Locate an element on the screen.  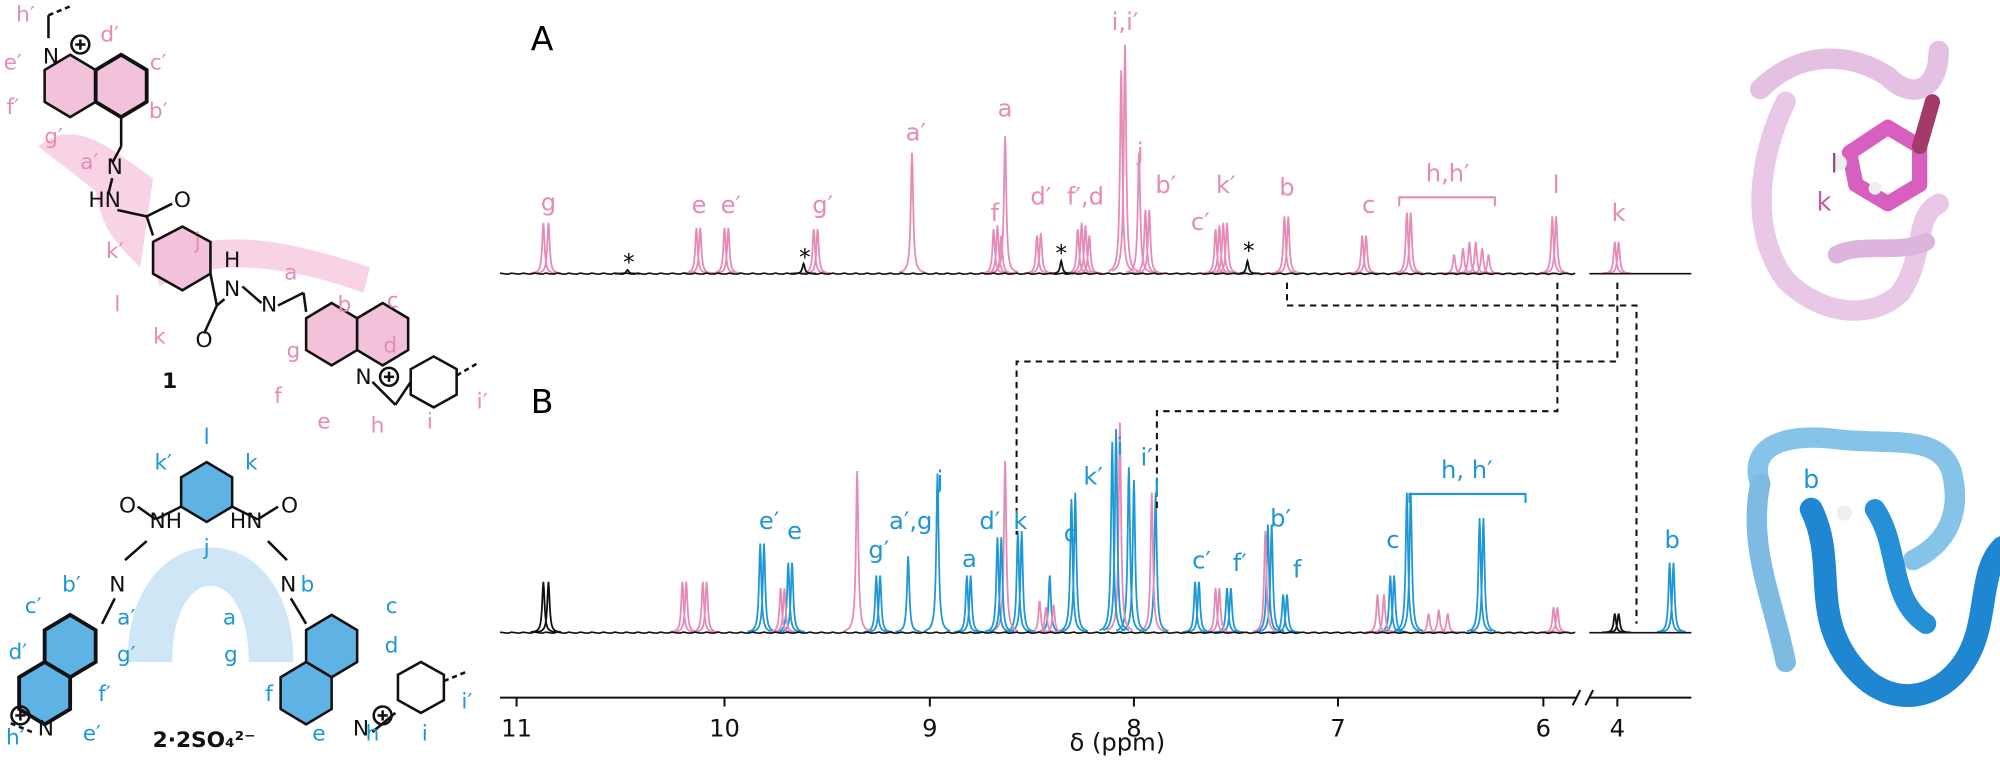
x-axis-label: δ (ppm) is located at coordinates (1117, 742).